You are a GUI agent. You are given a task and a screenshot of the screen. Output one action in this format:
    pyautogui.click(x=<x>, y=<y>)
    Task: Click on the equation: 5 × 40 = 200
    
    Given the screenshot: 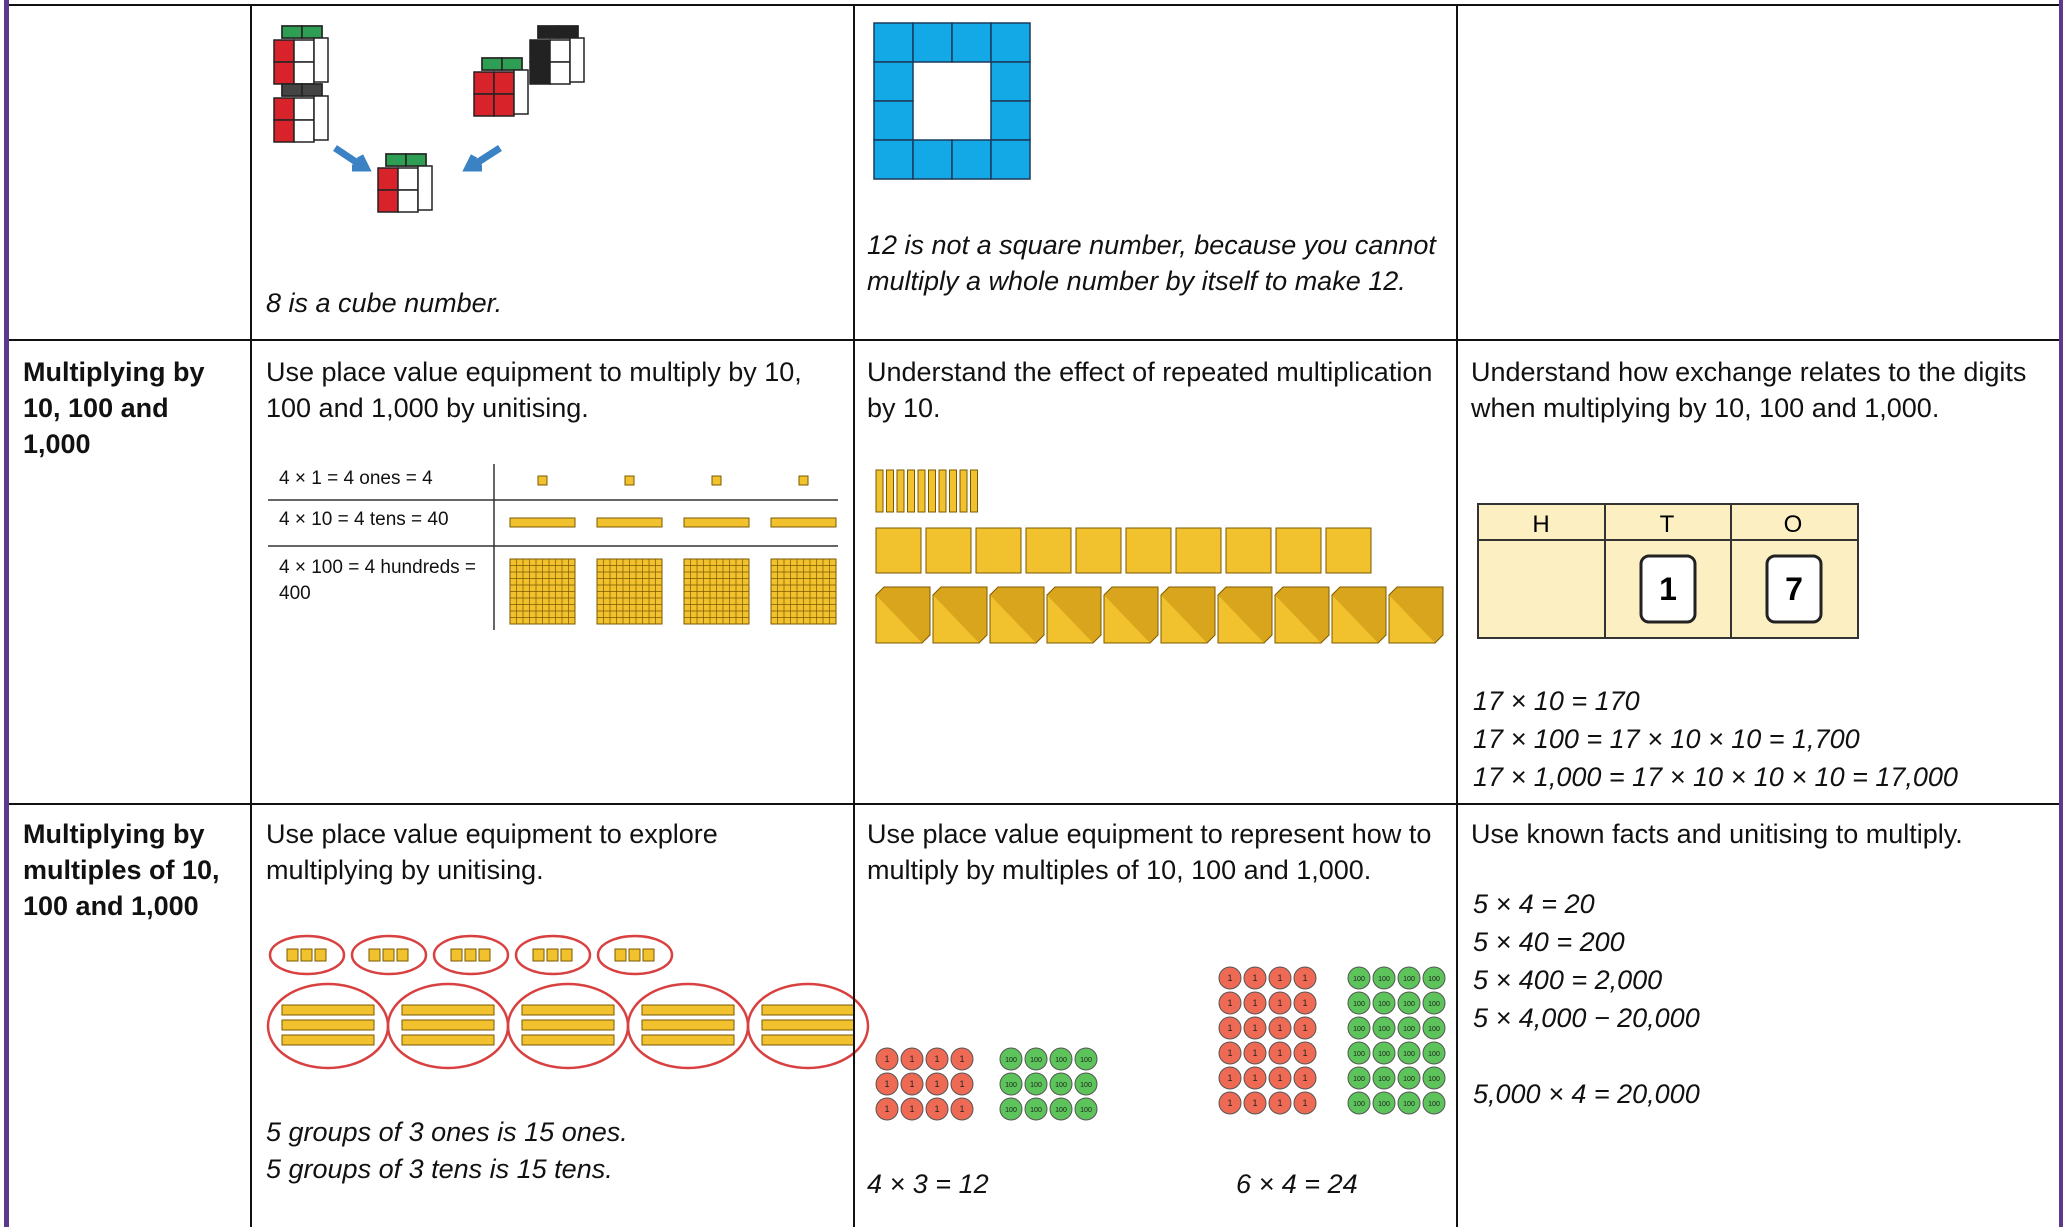 What is the action you would take?
    pyautogui.click(x=1549, y=942)
    